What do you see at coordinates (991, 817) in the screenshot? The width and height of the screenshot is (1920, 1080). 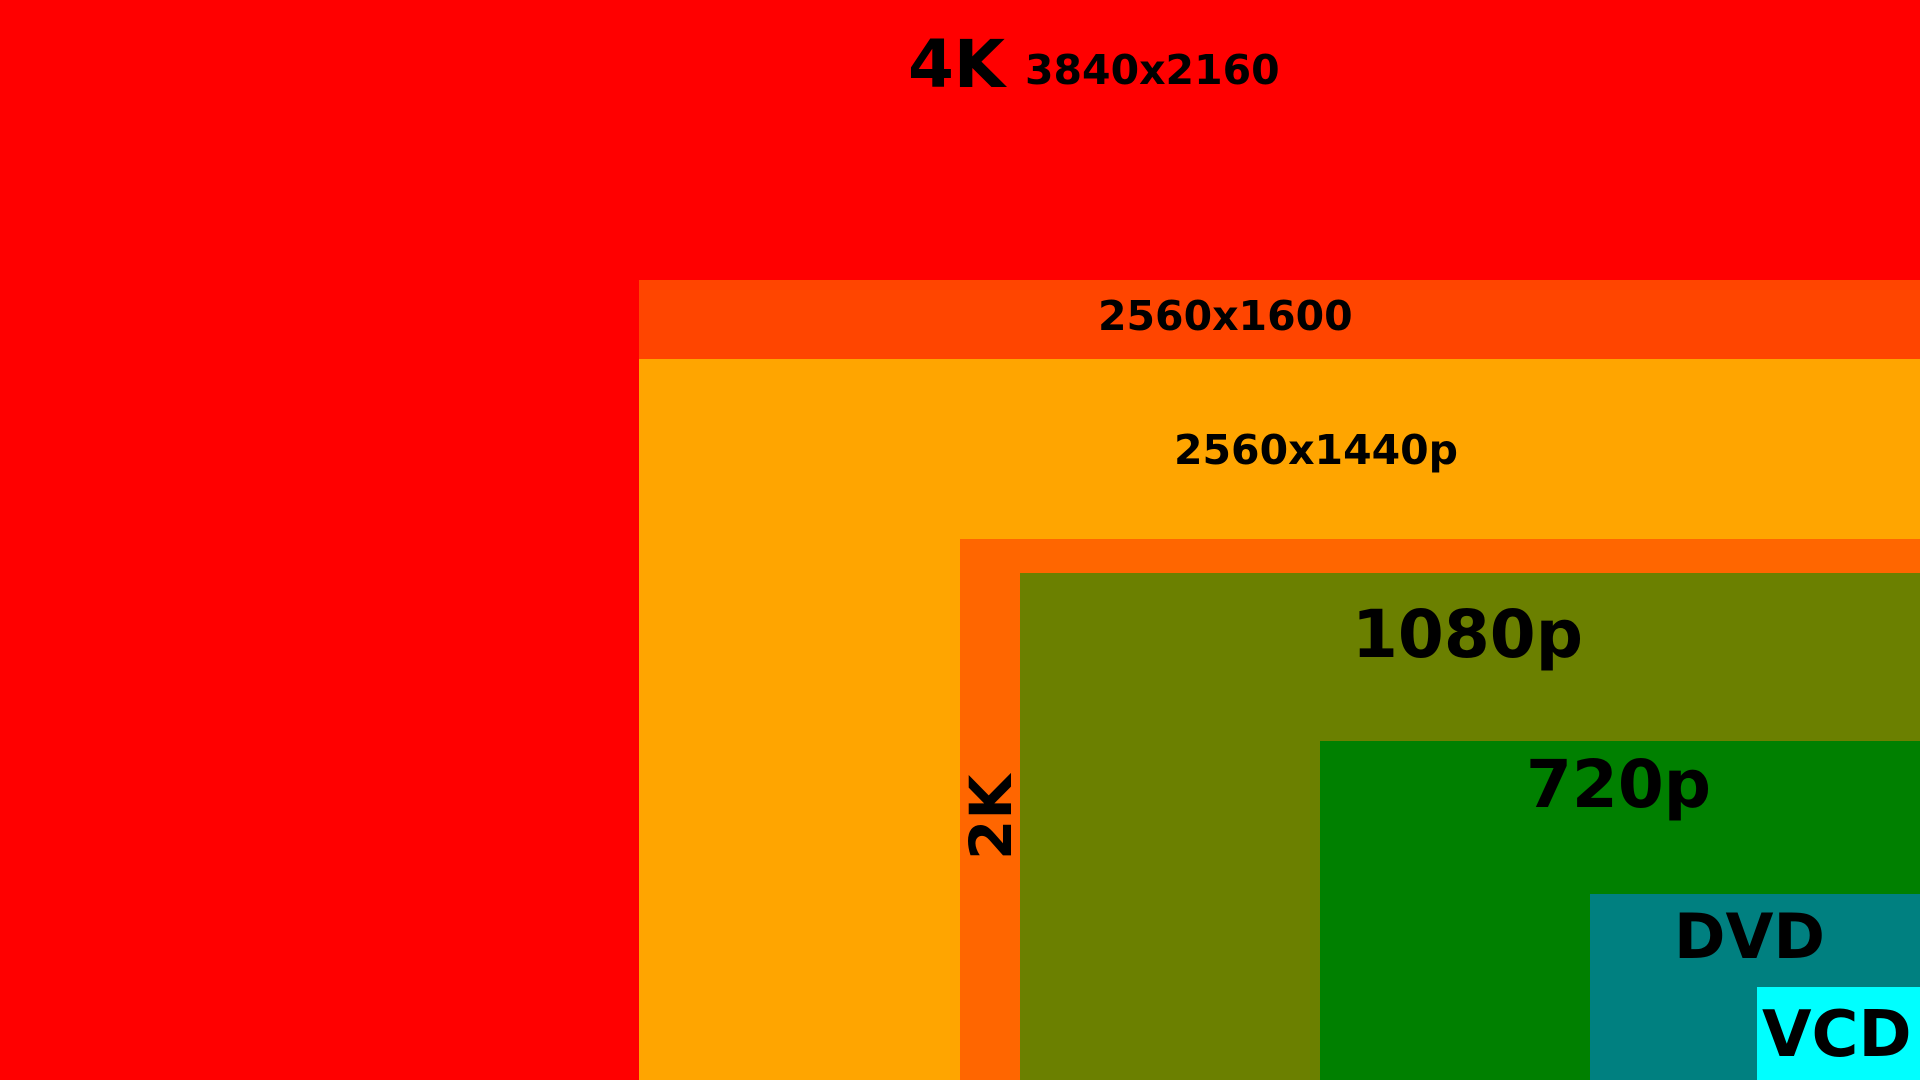 I see `label-2k: 2K` at bounding box center [991, 817].